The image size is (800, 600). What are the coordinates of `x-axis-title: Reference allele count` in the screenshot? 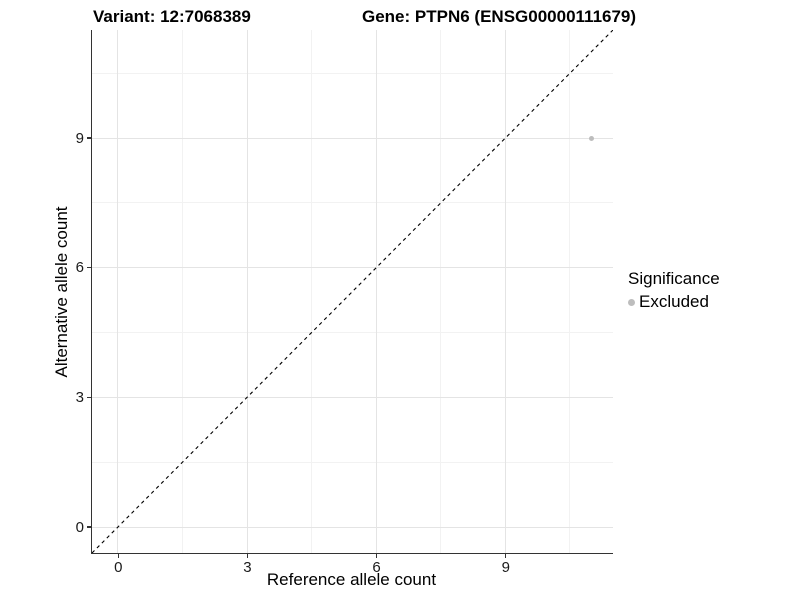 It's located at (351, 579).